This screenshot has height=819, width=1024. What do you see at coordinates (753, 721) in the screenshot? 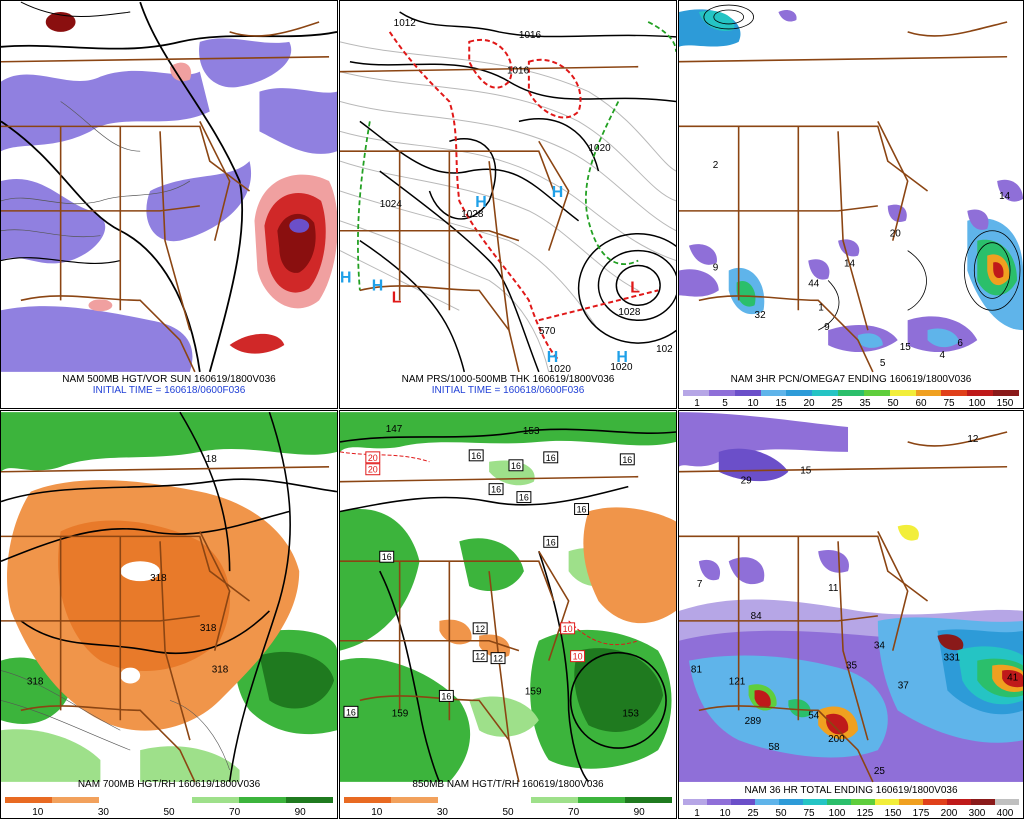
I see `station-value: 289` at bounding box center [753, 721].